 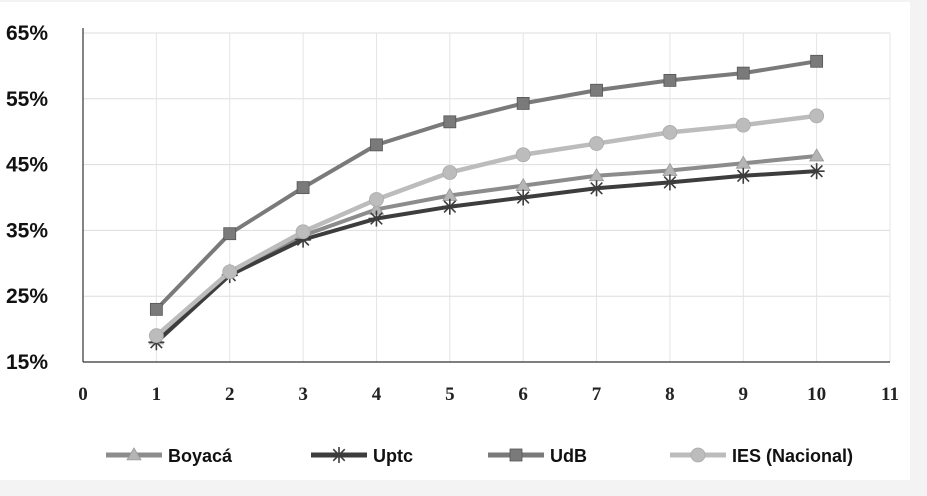 I want to click on legend-item: Uptc, so click(x=362, y=456).